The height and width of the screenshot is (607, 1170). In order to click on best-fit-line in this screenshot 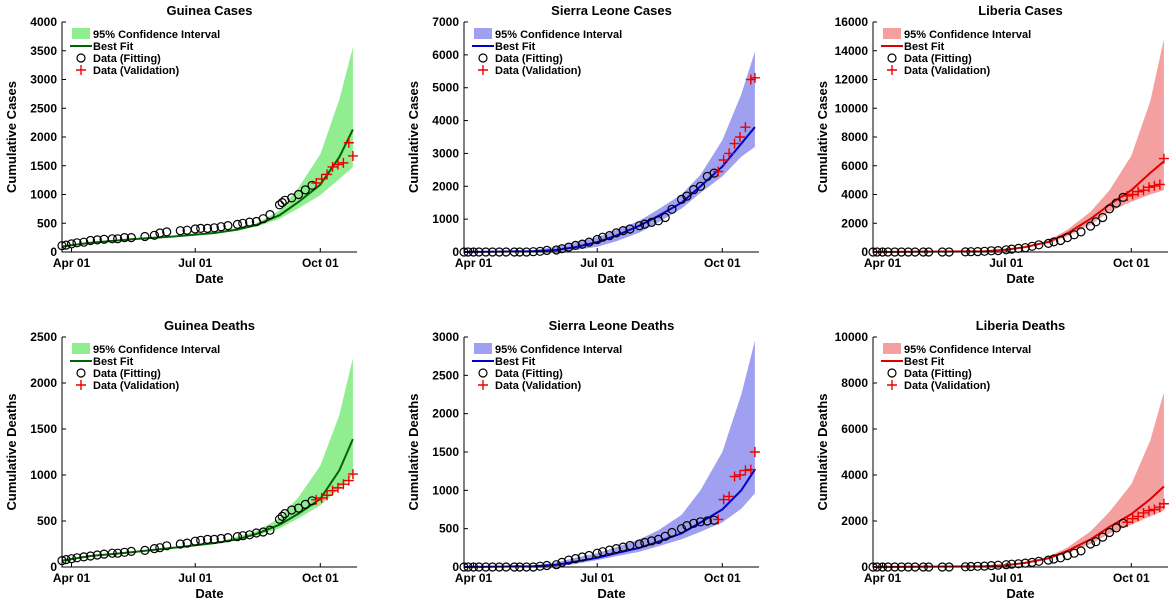, I will do `click(609, 189)`.